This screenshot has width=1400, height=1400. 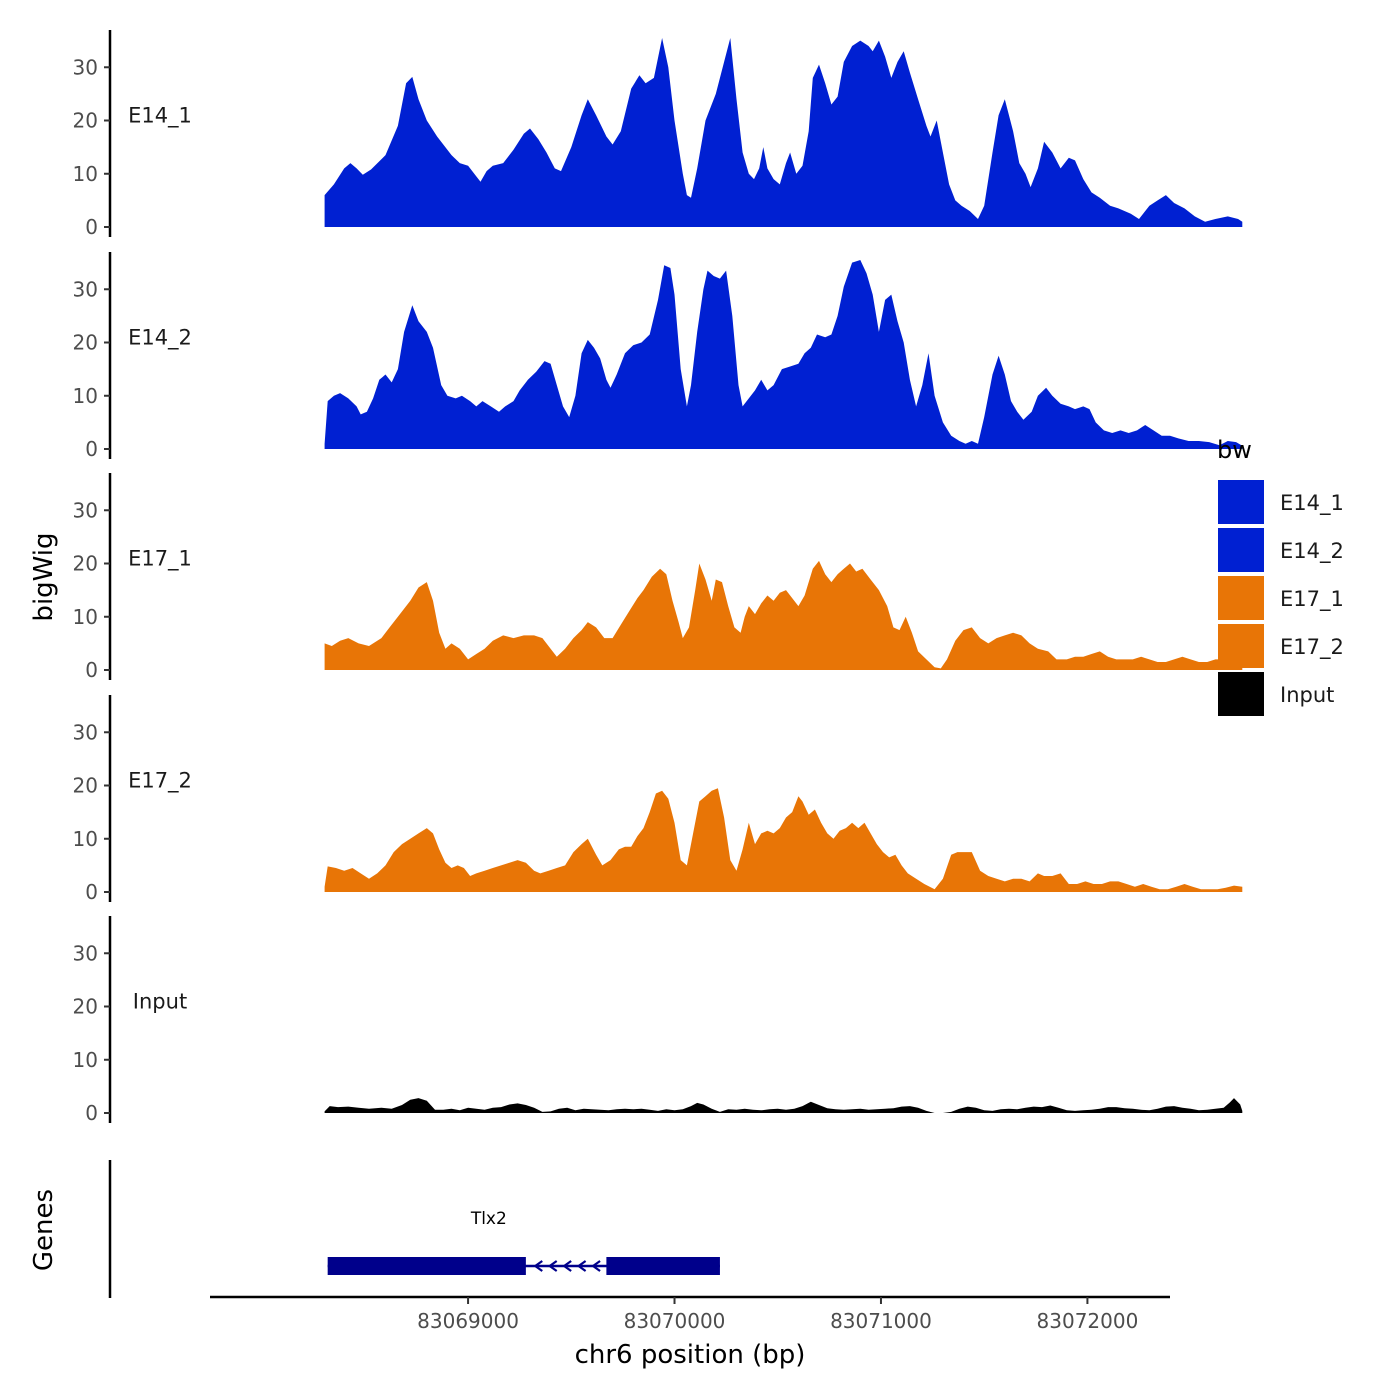 I want to click on y-axis-title: bigWig, so click(x=44, y=576).